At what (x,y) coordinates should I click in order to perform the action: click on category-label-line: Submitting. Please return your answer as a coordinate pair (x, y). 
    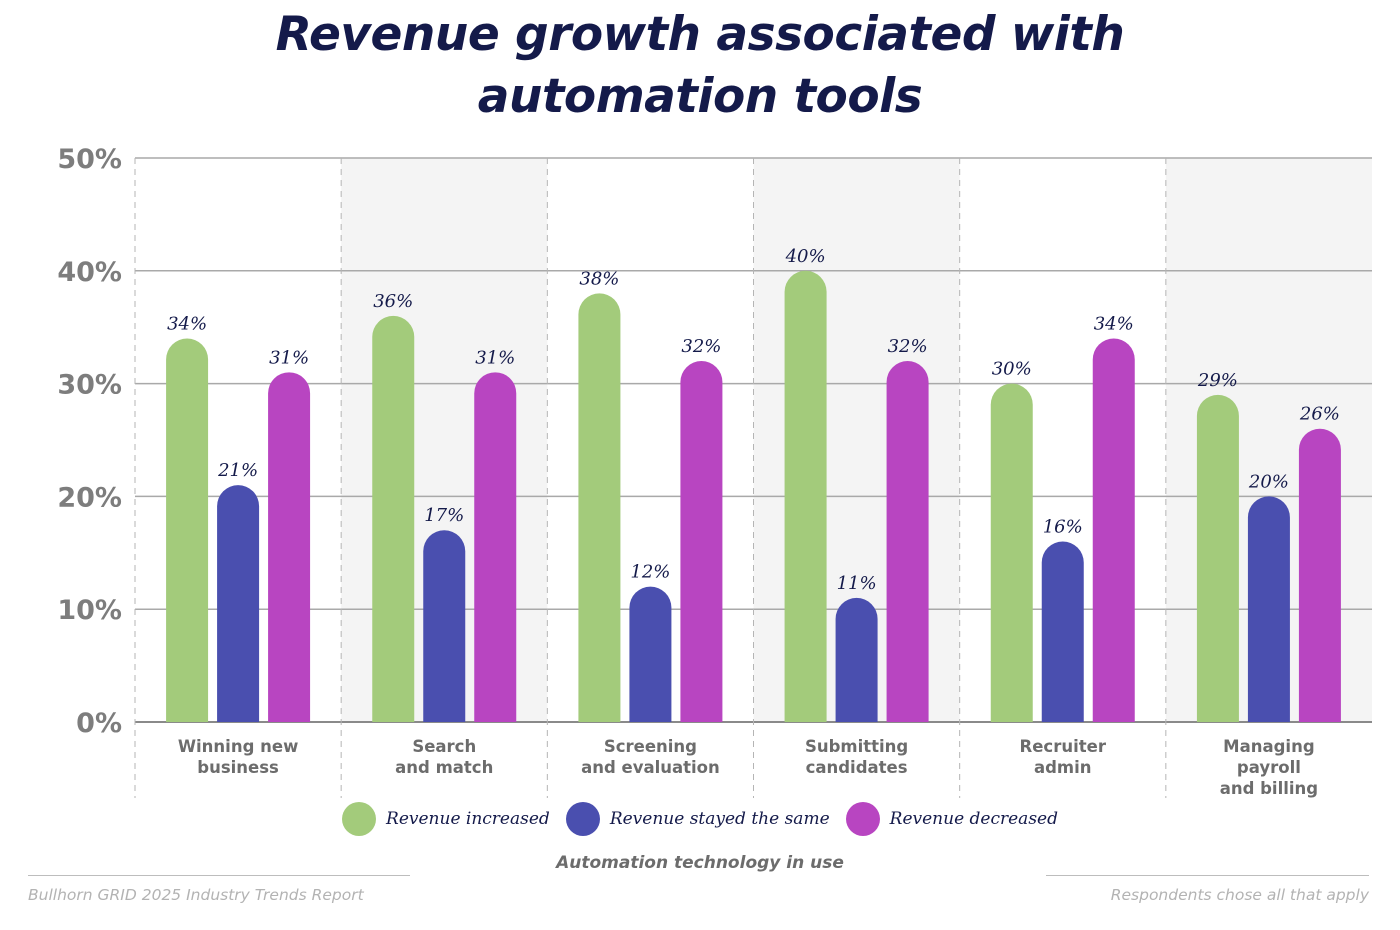
    Looking at the image, I should click on (856, 746).